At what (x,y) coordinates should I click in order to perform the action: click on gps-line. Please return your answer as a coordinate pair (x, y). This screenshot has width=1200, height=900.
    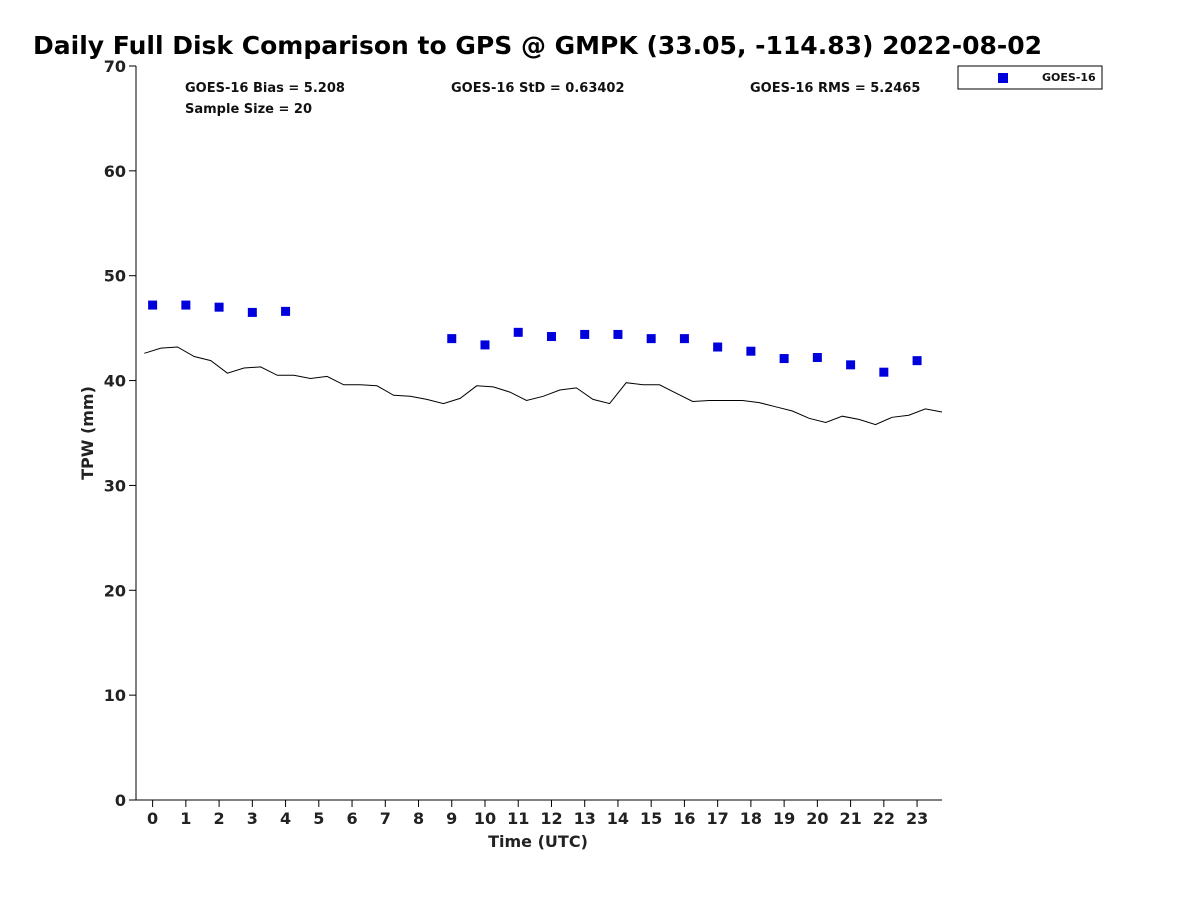
    Looking at the image, I should click on (543, 386).